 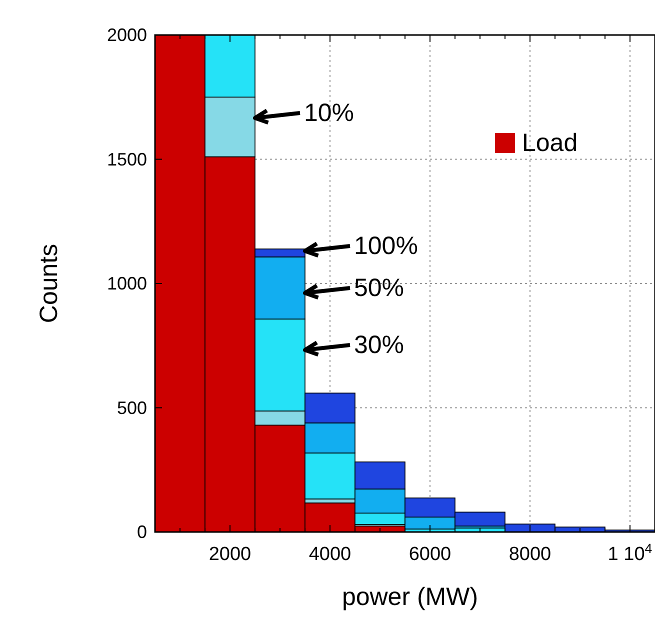 What do you see at coordinates (386, 246) in the screenshot?
I see `annotation: 100%` at bounding box center [386, 246].